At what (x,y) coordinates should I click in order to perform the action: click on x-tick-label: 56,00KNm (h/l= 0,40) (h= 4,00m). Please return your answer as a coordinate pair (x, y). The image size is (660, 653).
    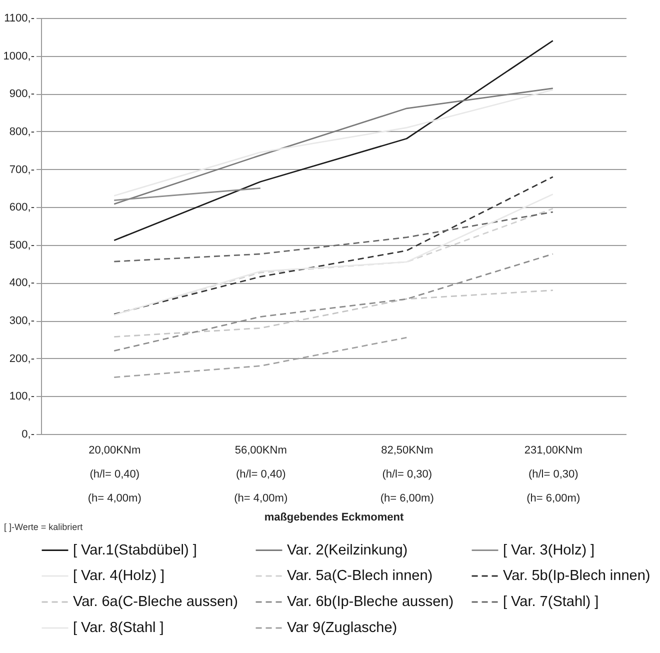
    Looking at the image, I should click on (261, 474).